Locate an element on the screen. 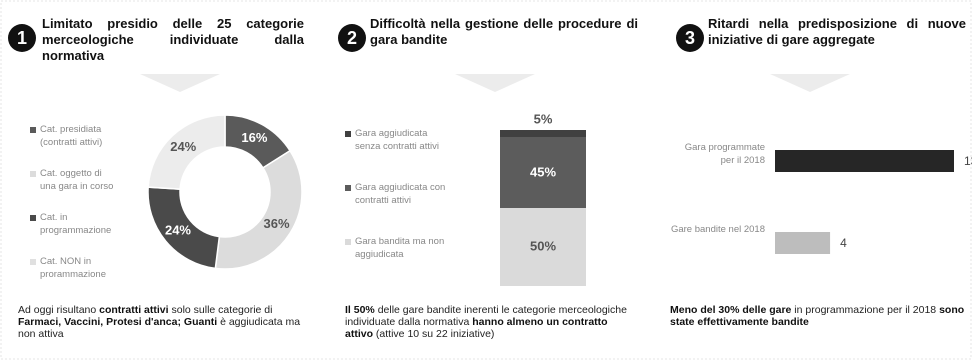 This screenshot has height=360, width=972. caption-part: Il 50% is located at coordinates (360, 310).